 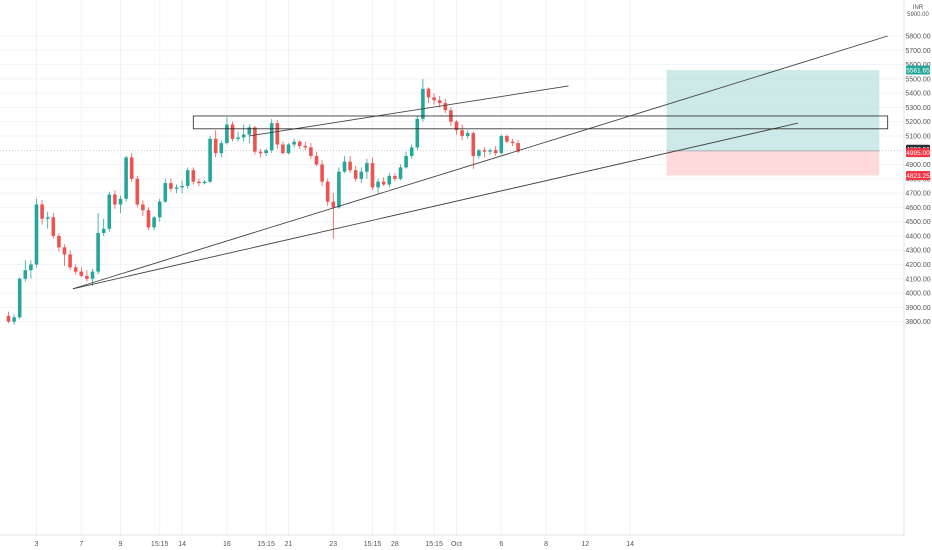 What do you see at coordinates (395, 544) in the screenshot?
I see `x-tick-label-10: 28` at bounding box center [395, 544].